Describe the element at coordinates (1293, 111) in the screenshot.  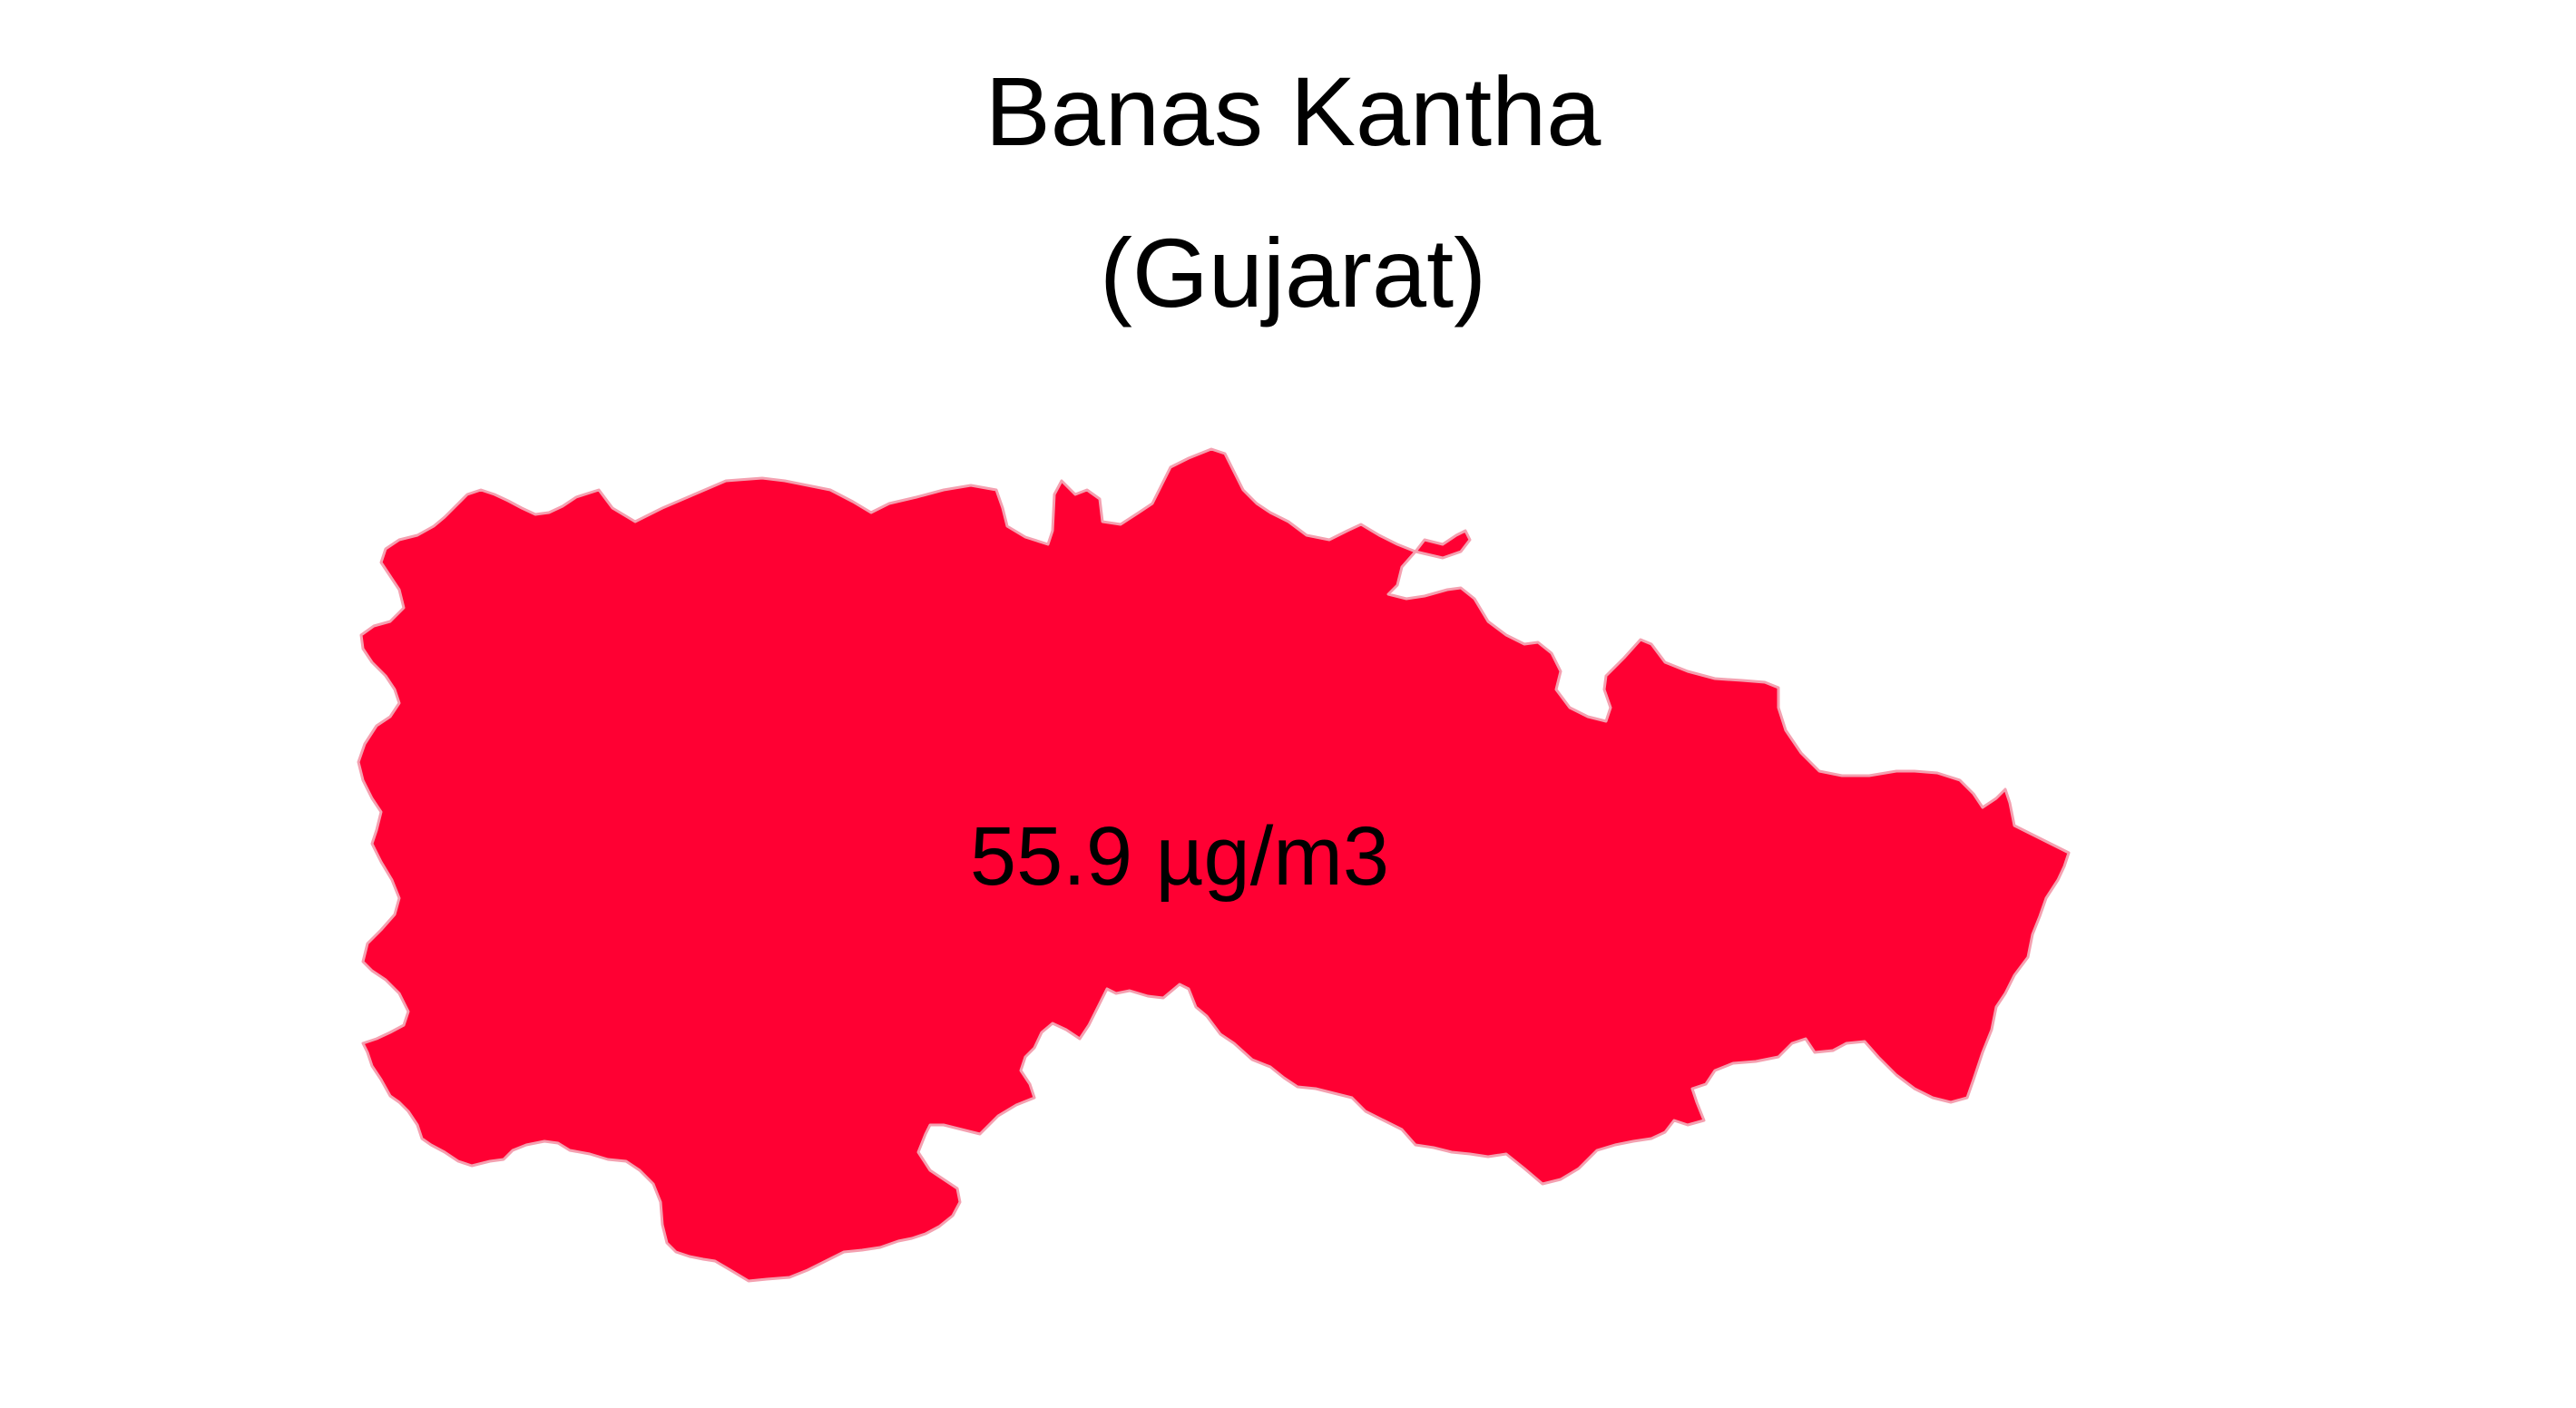
I see `map-title-district: Banas Kantha` at that location.